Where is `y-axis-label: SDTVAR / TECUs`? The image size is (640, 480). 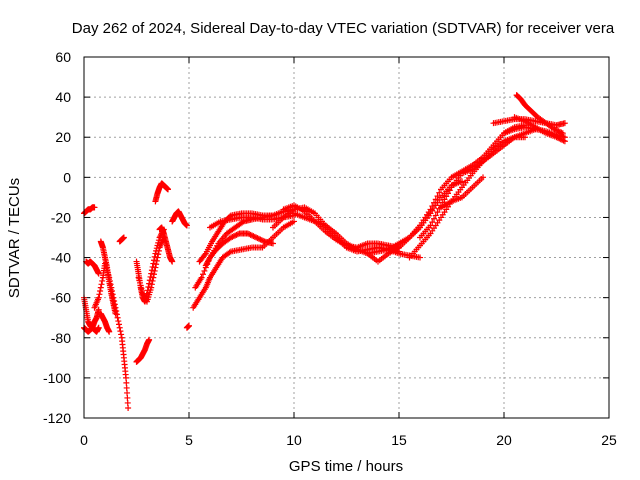
y-axis-label: SDTVAR / TECUs is located at coordinates (14, 238).